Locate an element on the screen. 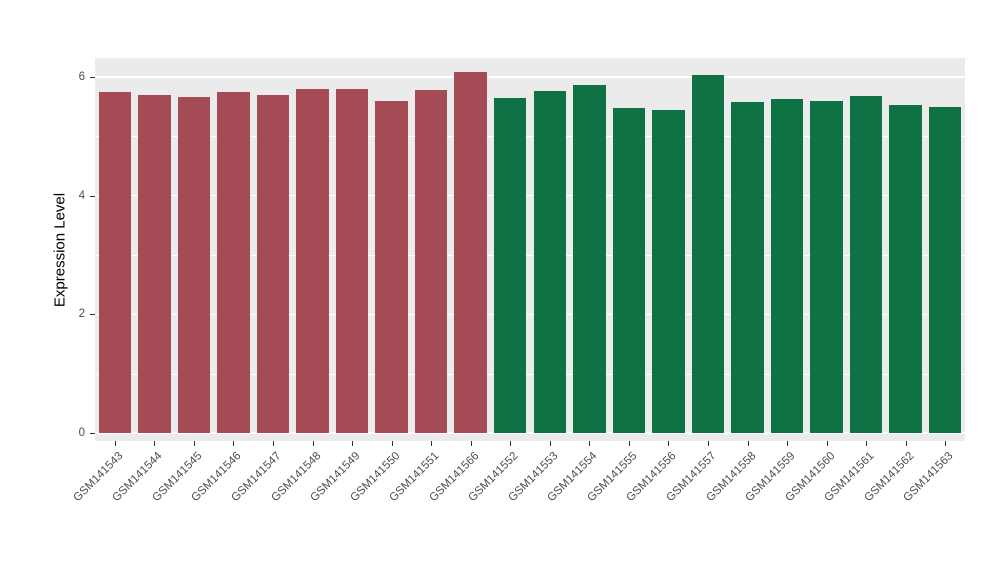  y-tick-label: 0 is located at coordinates (81, 433).